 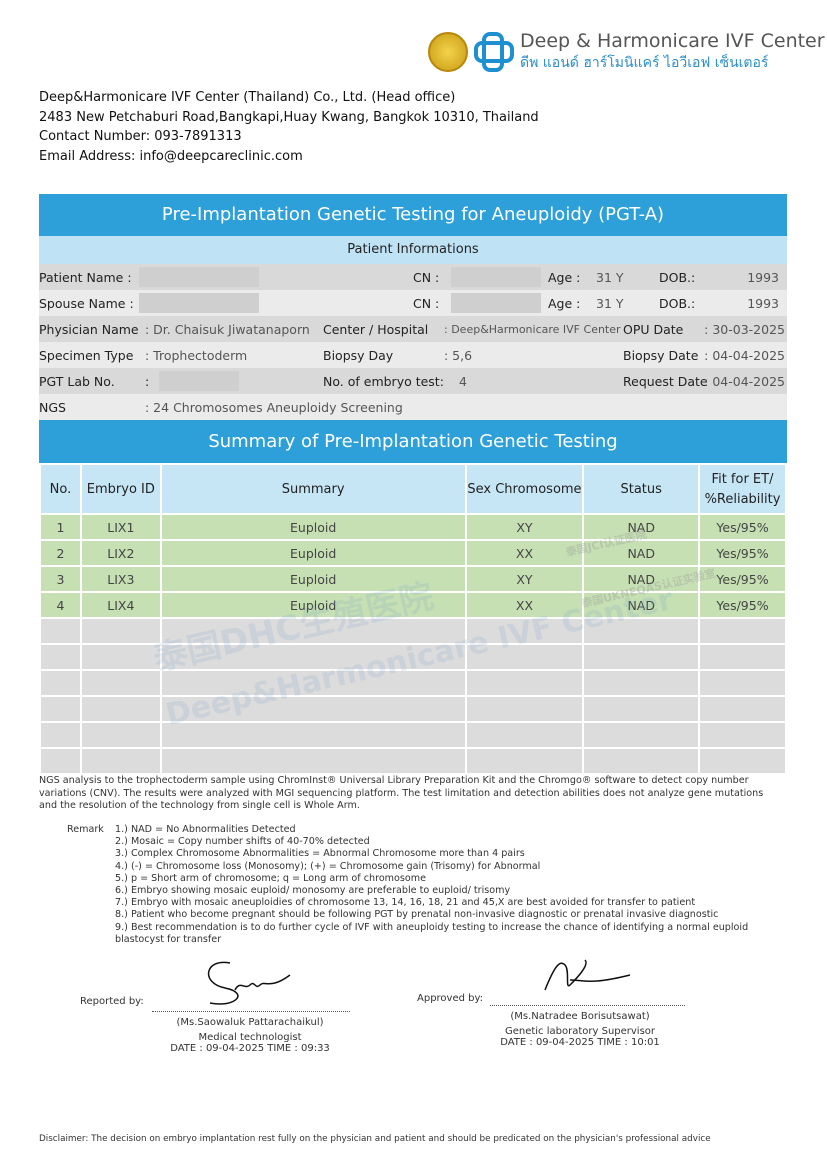 I want to click on label: Request Date, so click(x=665, y=381).